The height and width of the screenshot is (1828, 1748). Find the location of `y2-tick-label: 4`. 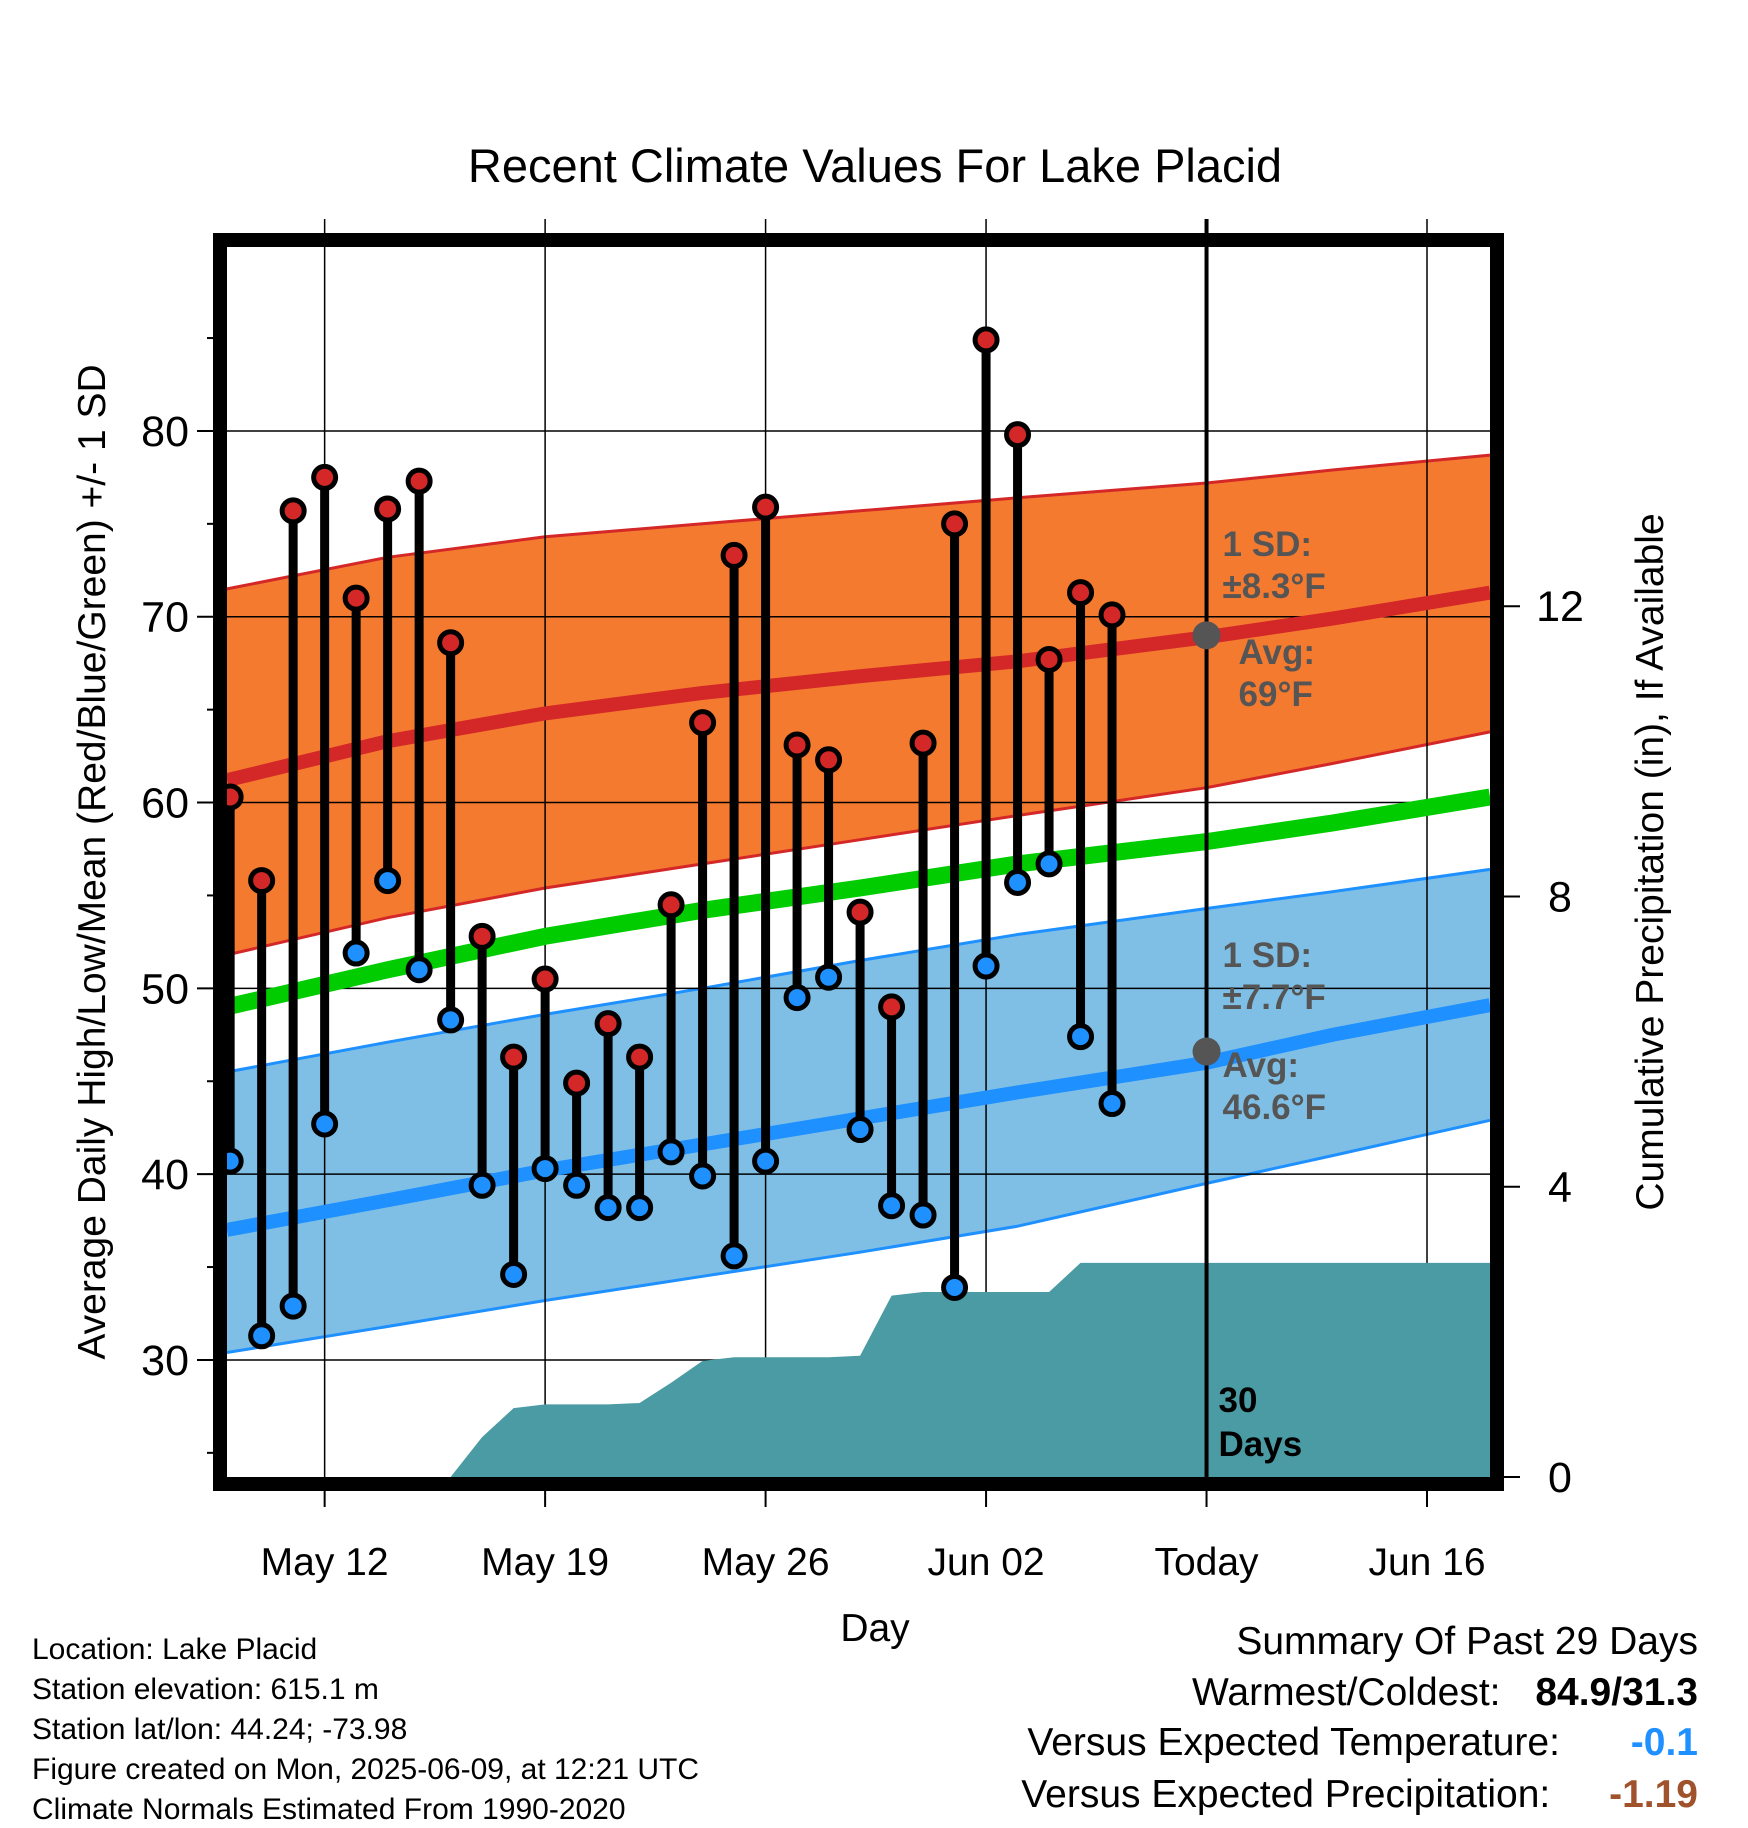

y2-tick-label: 4 is located at coordinates (1560, 1188).